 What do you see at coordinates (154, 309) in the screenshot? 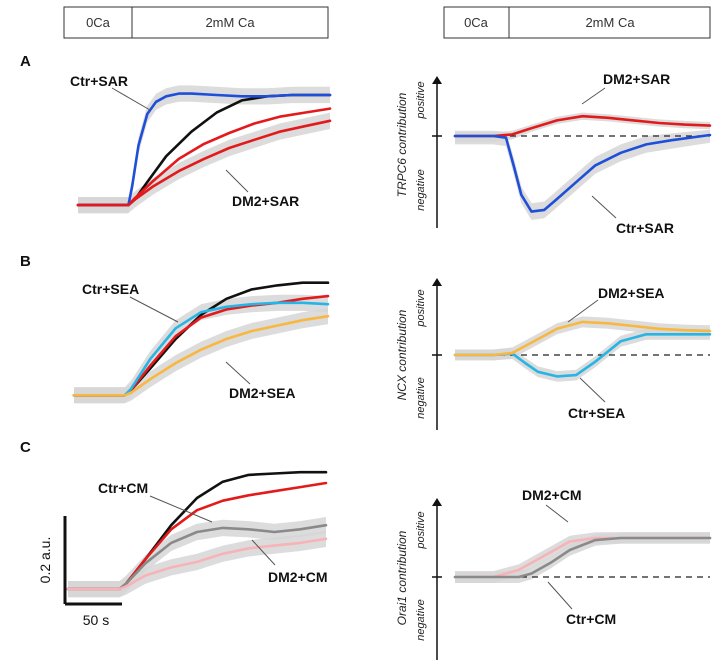
I see `leader-ctr-sea` at bounding box center [154, 309].